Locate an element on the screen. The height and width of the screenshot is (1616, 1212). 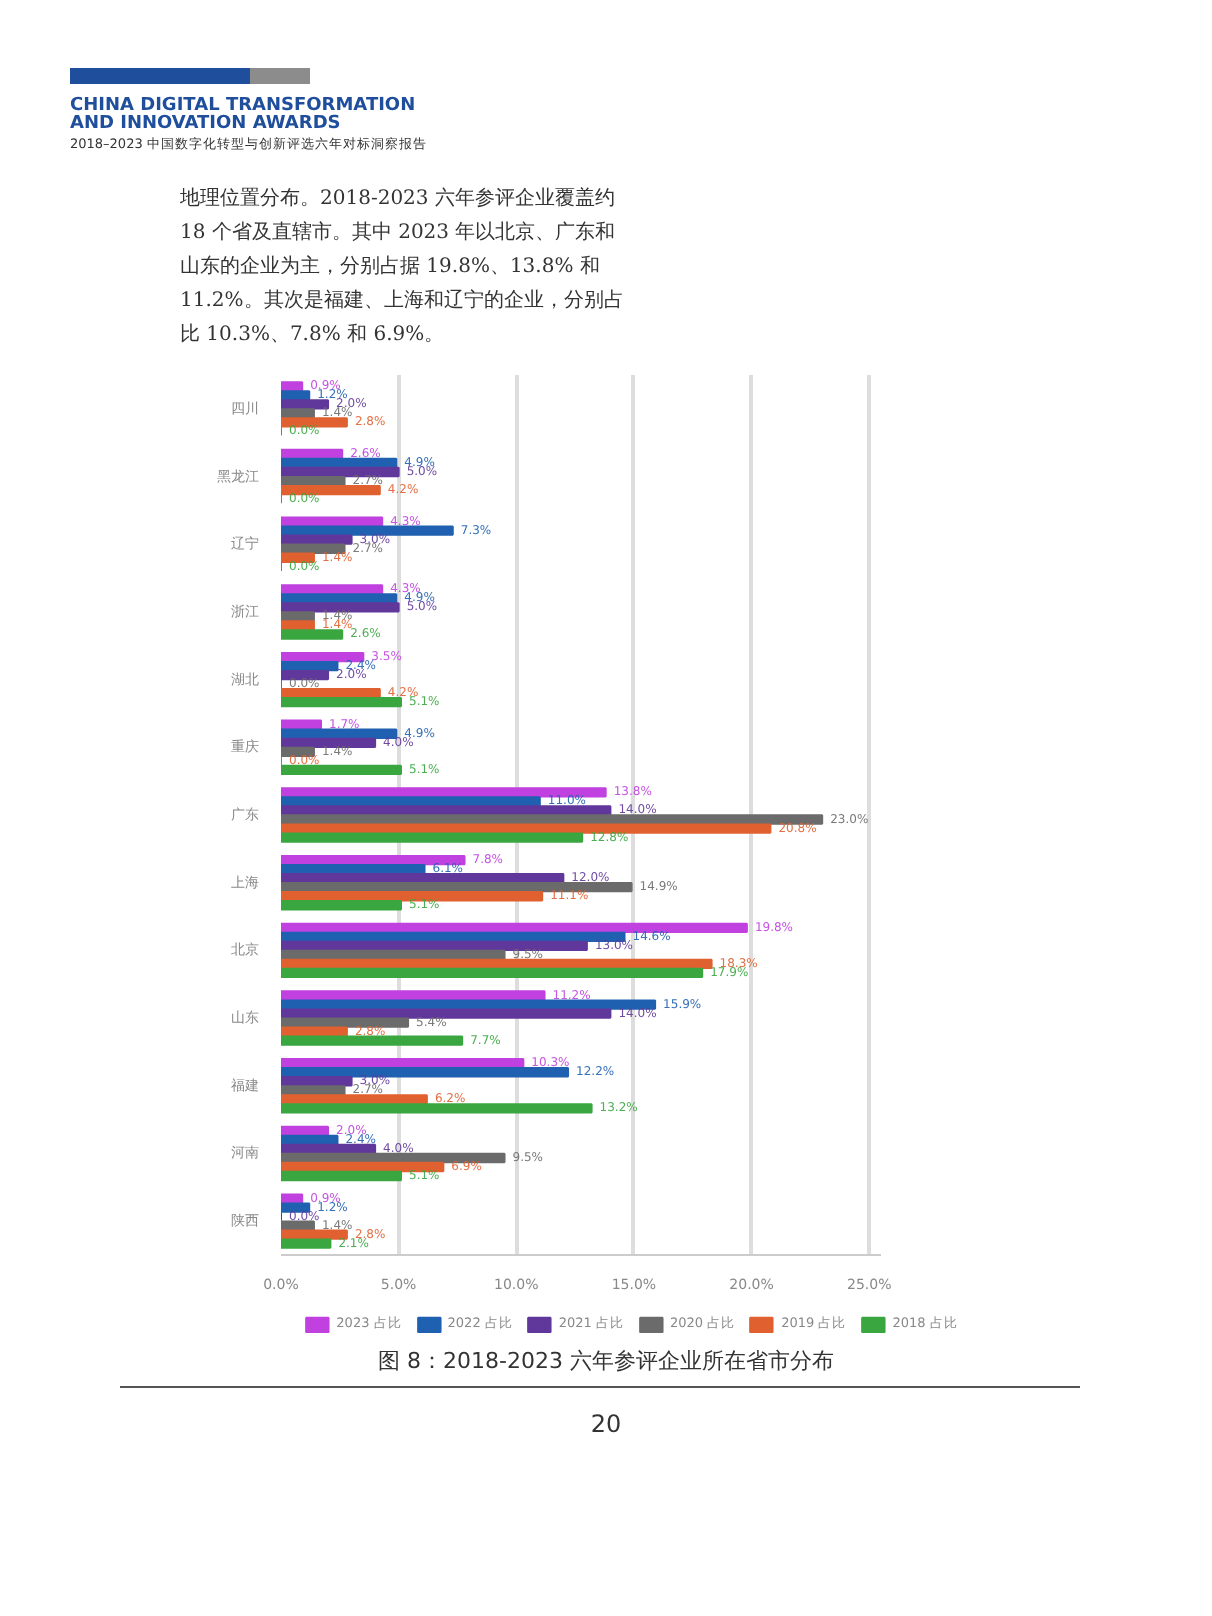
text: 图 8：2018-2023 六年参评企业所在省市分布 is located at coordinates (606, 1362).